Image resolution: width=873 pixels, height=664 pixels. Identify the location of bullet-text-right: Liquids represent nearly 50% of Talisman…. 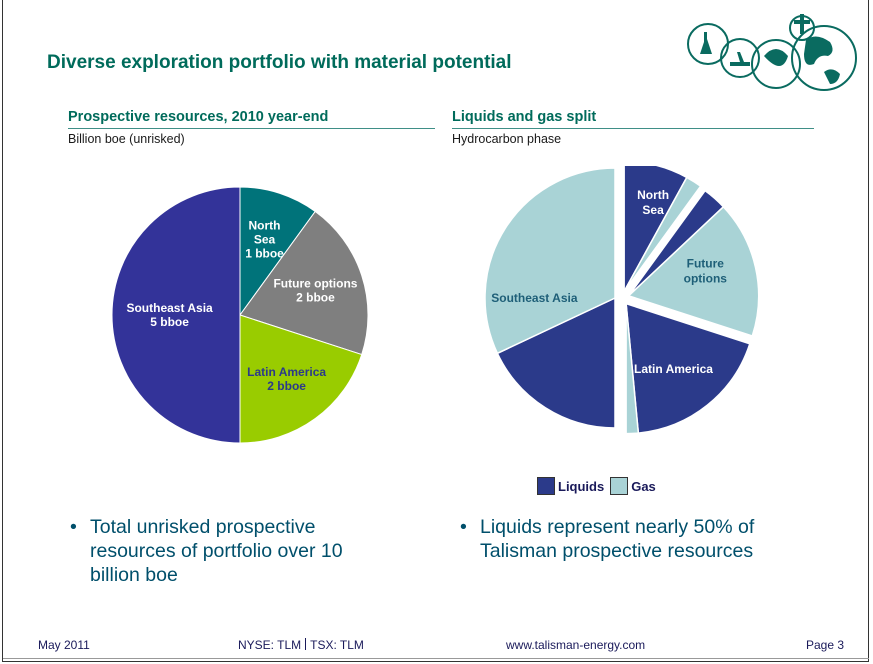
(617, 539).